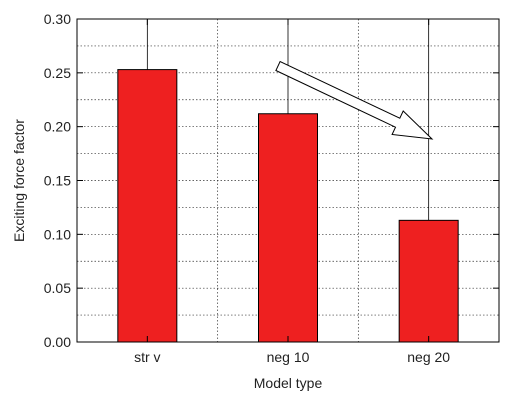  Describe the element at coordinates (57, 73) in the screenshot. I see `y-tick-label: 0.25` at that location.